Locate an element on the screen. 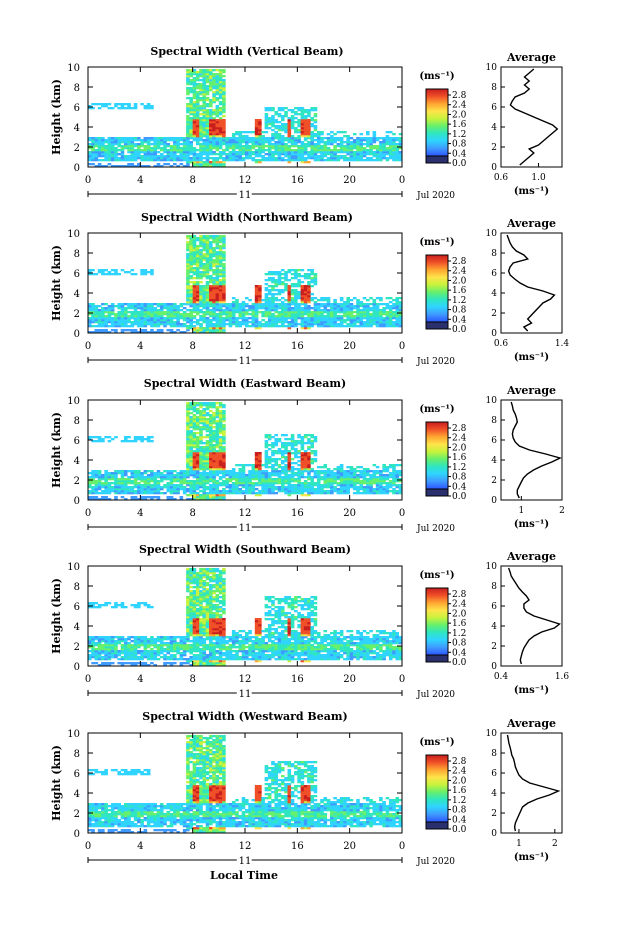 The height and width of the screenshot is (929, 623). y-tick-label: 2 is located at coordinates (77, 314).